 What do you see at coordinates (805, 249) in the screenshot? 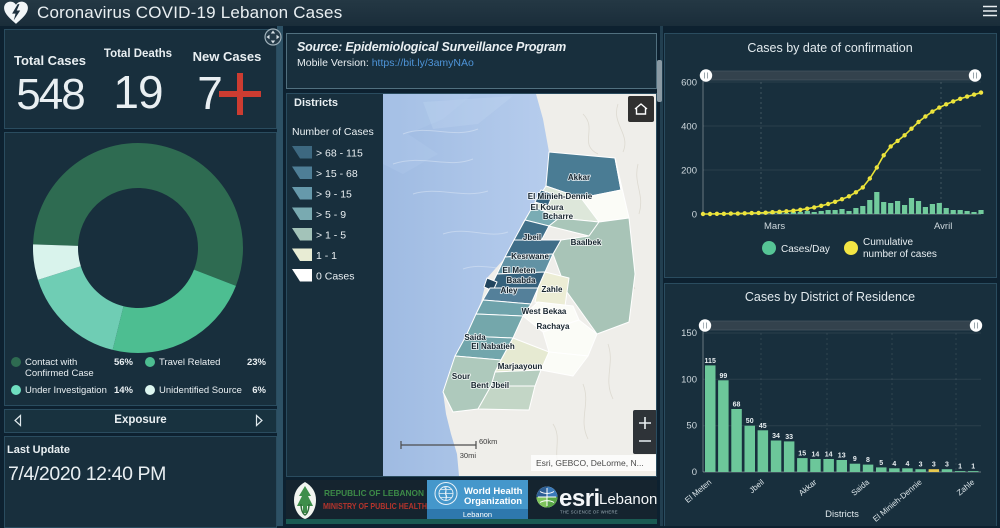
I see `svg-text: Cases/Day` at bounding box center [805, 249].